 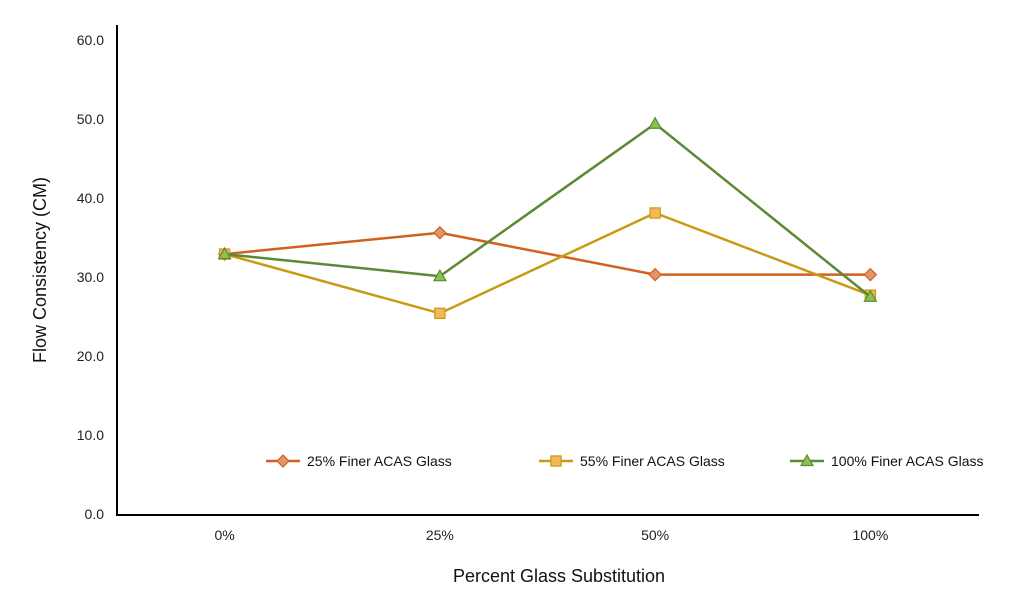 I want to click on legend-item: 25% Finer ACAS Glass, so click(x=359, y=461).